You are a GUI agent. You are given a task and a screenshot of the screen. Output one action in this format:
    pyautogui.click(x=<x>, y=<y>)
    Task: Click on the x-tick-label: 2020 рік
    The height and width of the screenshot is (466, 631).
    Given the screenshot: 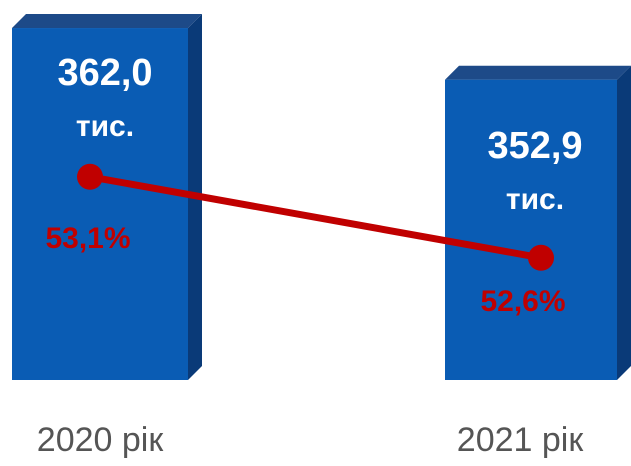 What is the action you would take?
    pyautogui.click(x=101, y=440)
    